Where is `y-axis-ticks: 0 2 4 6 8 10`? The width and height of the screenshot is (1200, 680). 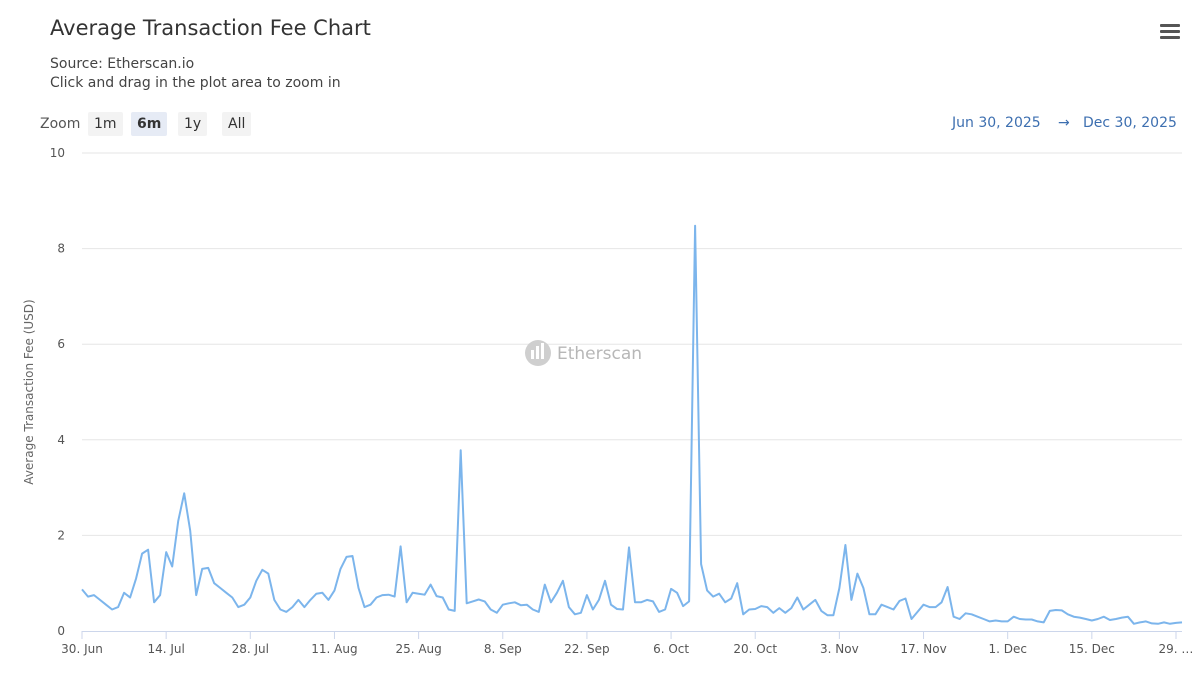 y-axis-ticks: 0 2 4 6 8 10 is located at coordinates (57, 392).